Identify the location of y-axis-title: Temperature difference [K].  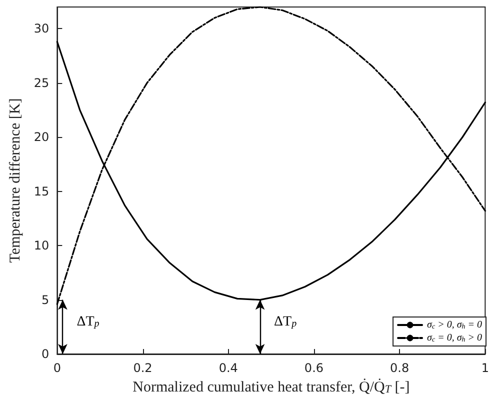
(16, 180).